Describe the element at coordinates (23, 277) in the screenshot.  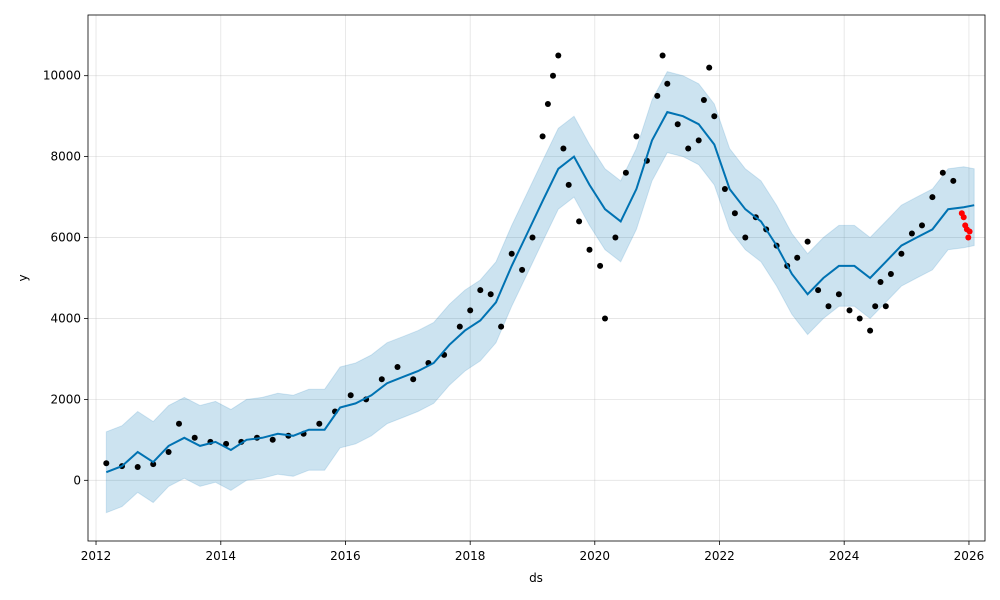
I see `y-axis-label: y` at that location.